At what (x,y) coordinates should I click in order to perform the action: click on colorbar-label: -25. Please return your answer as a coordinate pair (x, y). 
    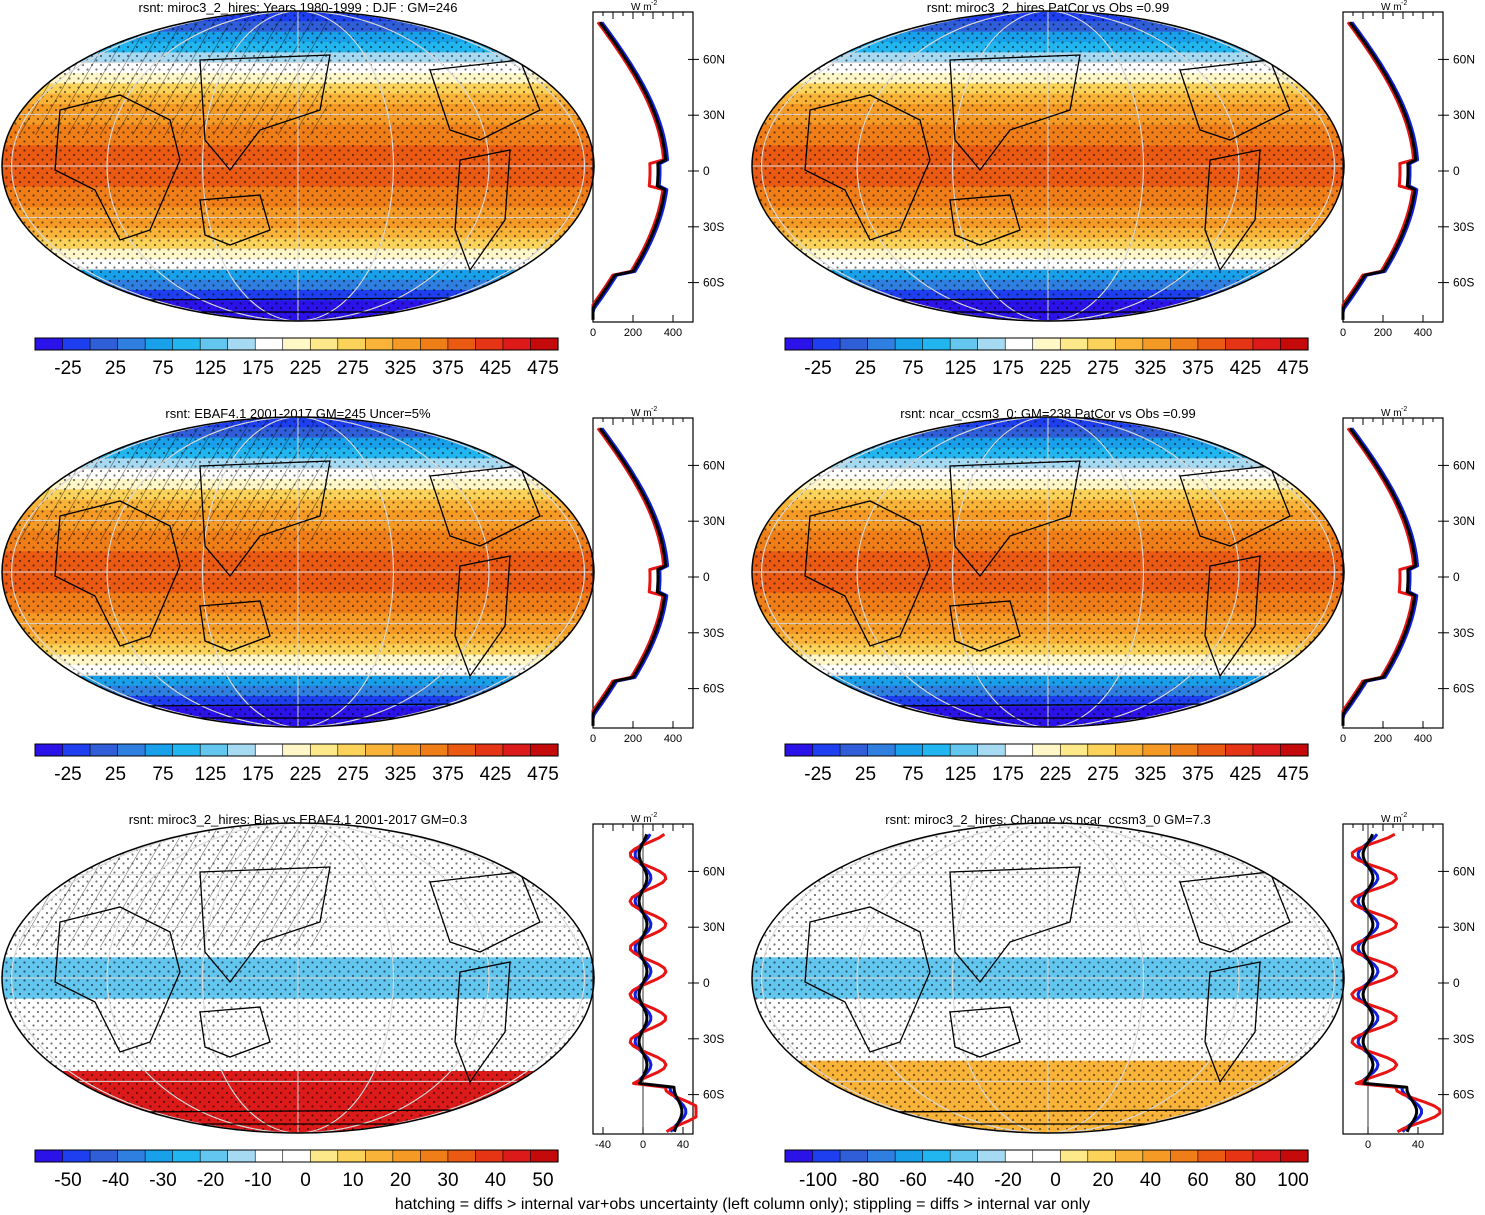
    Looking at the image, I should click on (67, 774).